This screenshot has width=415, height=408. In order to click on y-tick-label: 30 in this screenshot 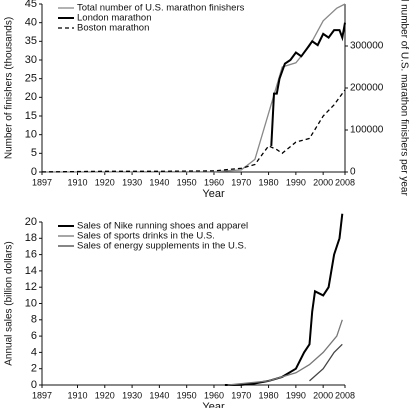, I will do `click(31, 60)`.